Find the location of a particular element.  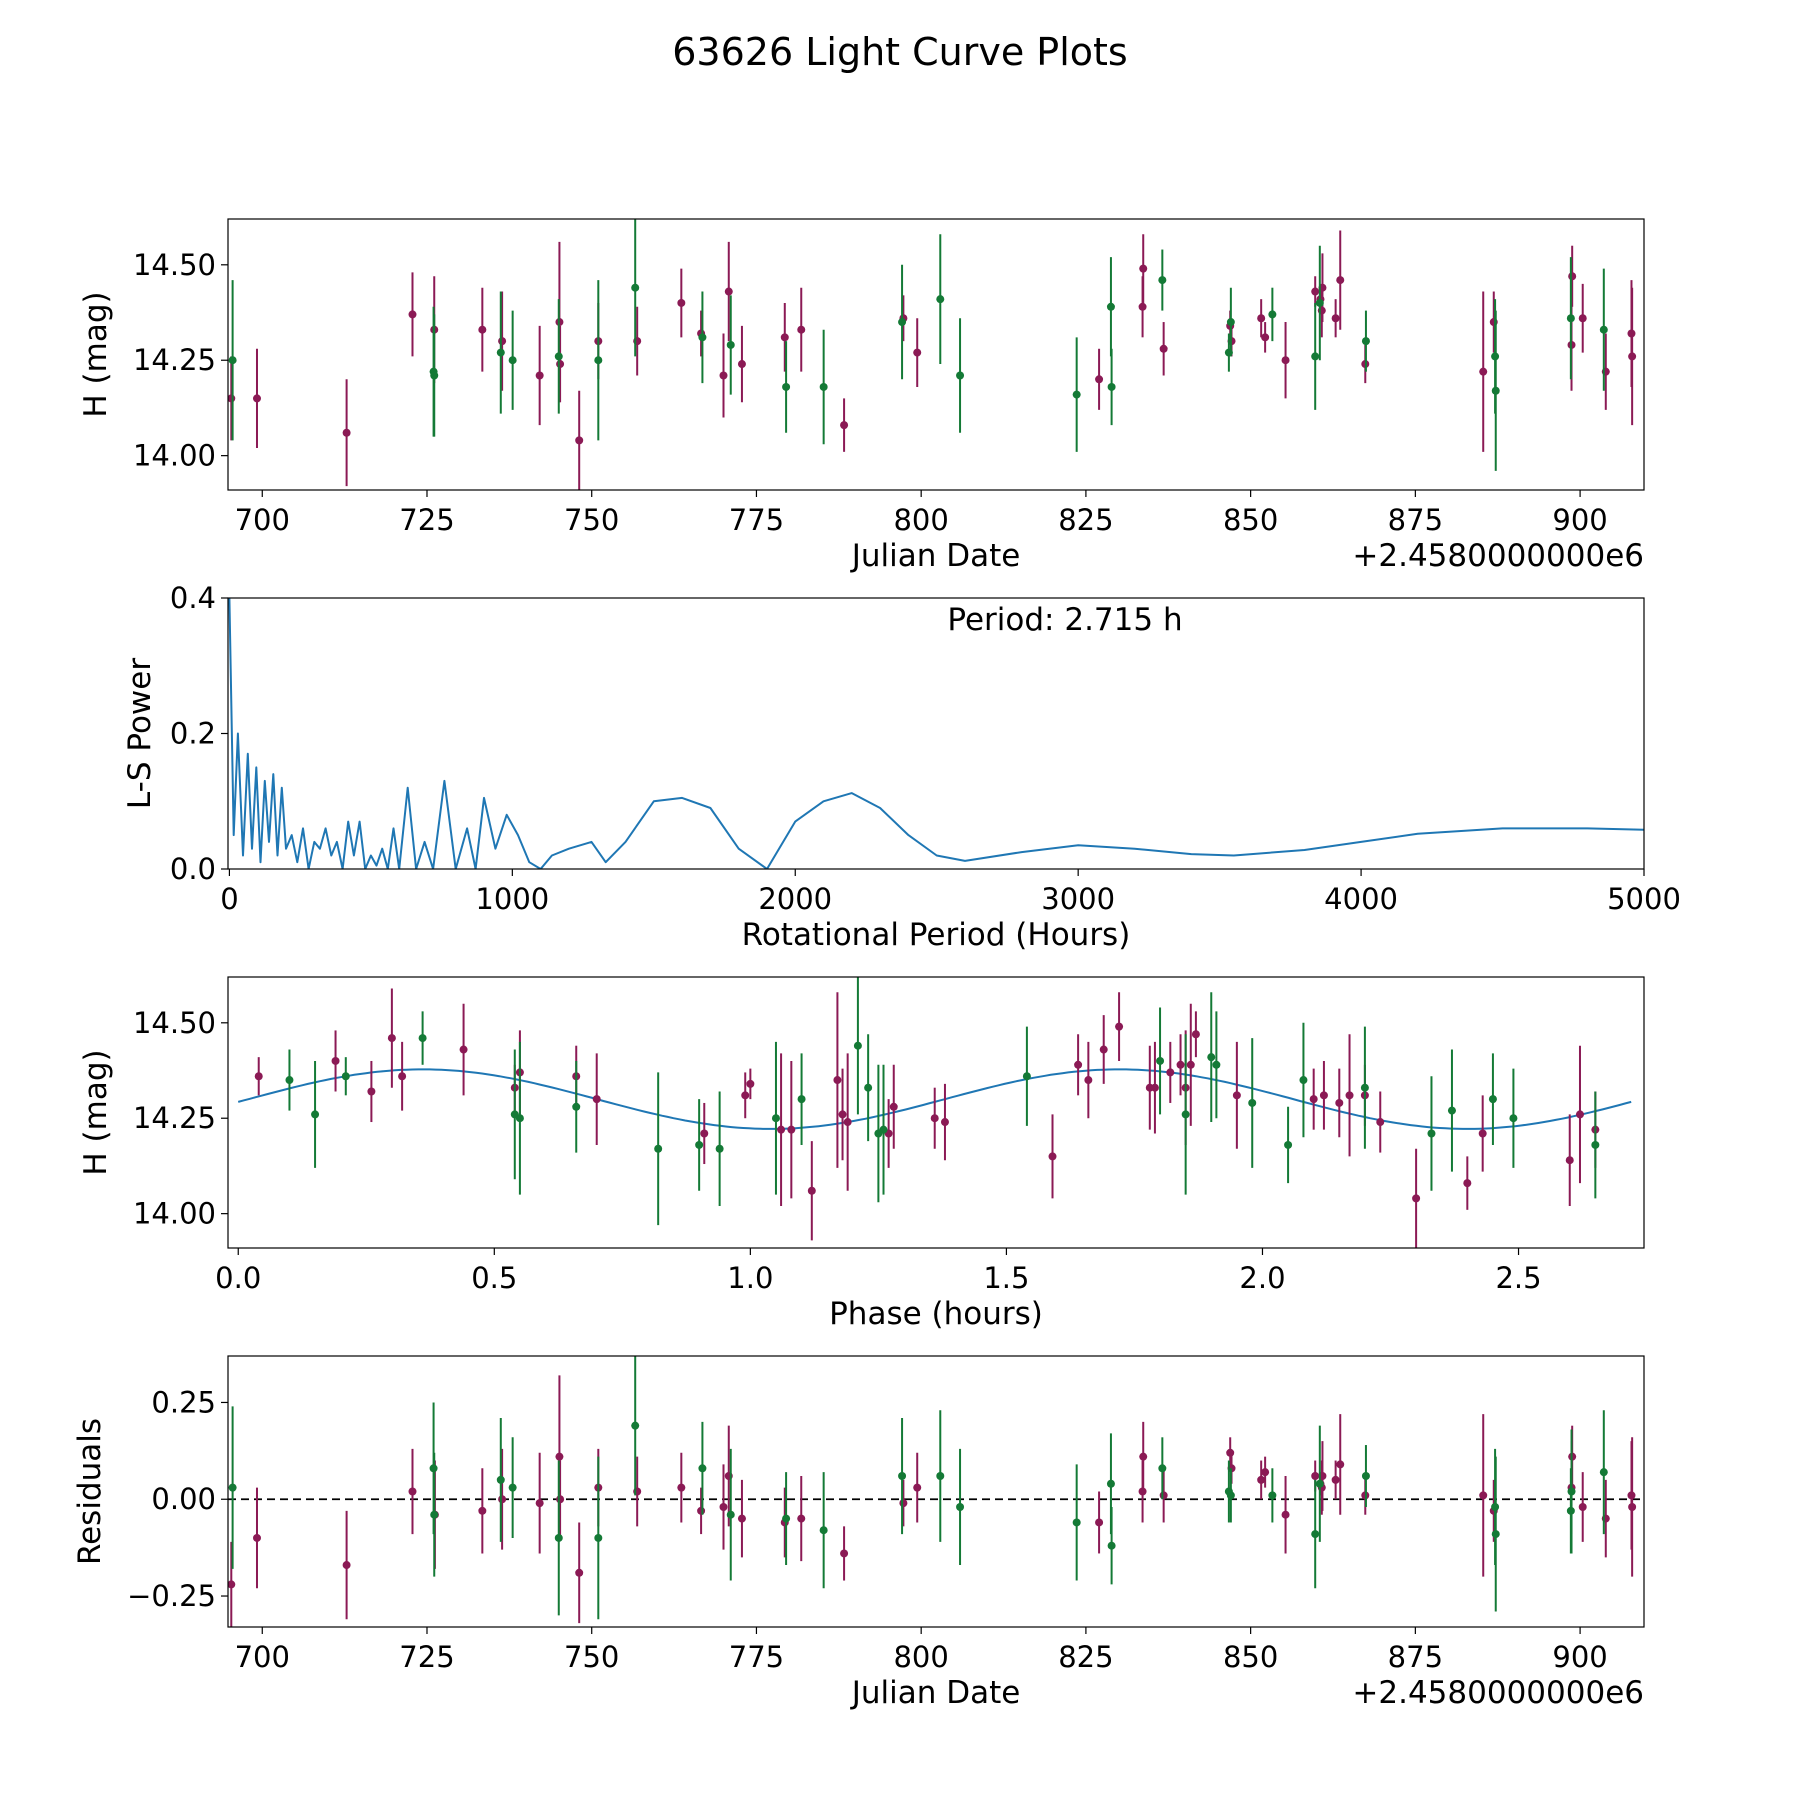

plot-area-residuals is located at coordinates (936, 1491).